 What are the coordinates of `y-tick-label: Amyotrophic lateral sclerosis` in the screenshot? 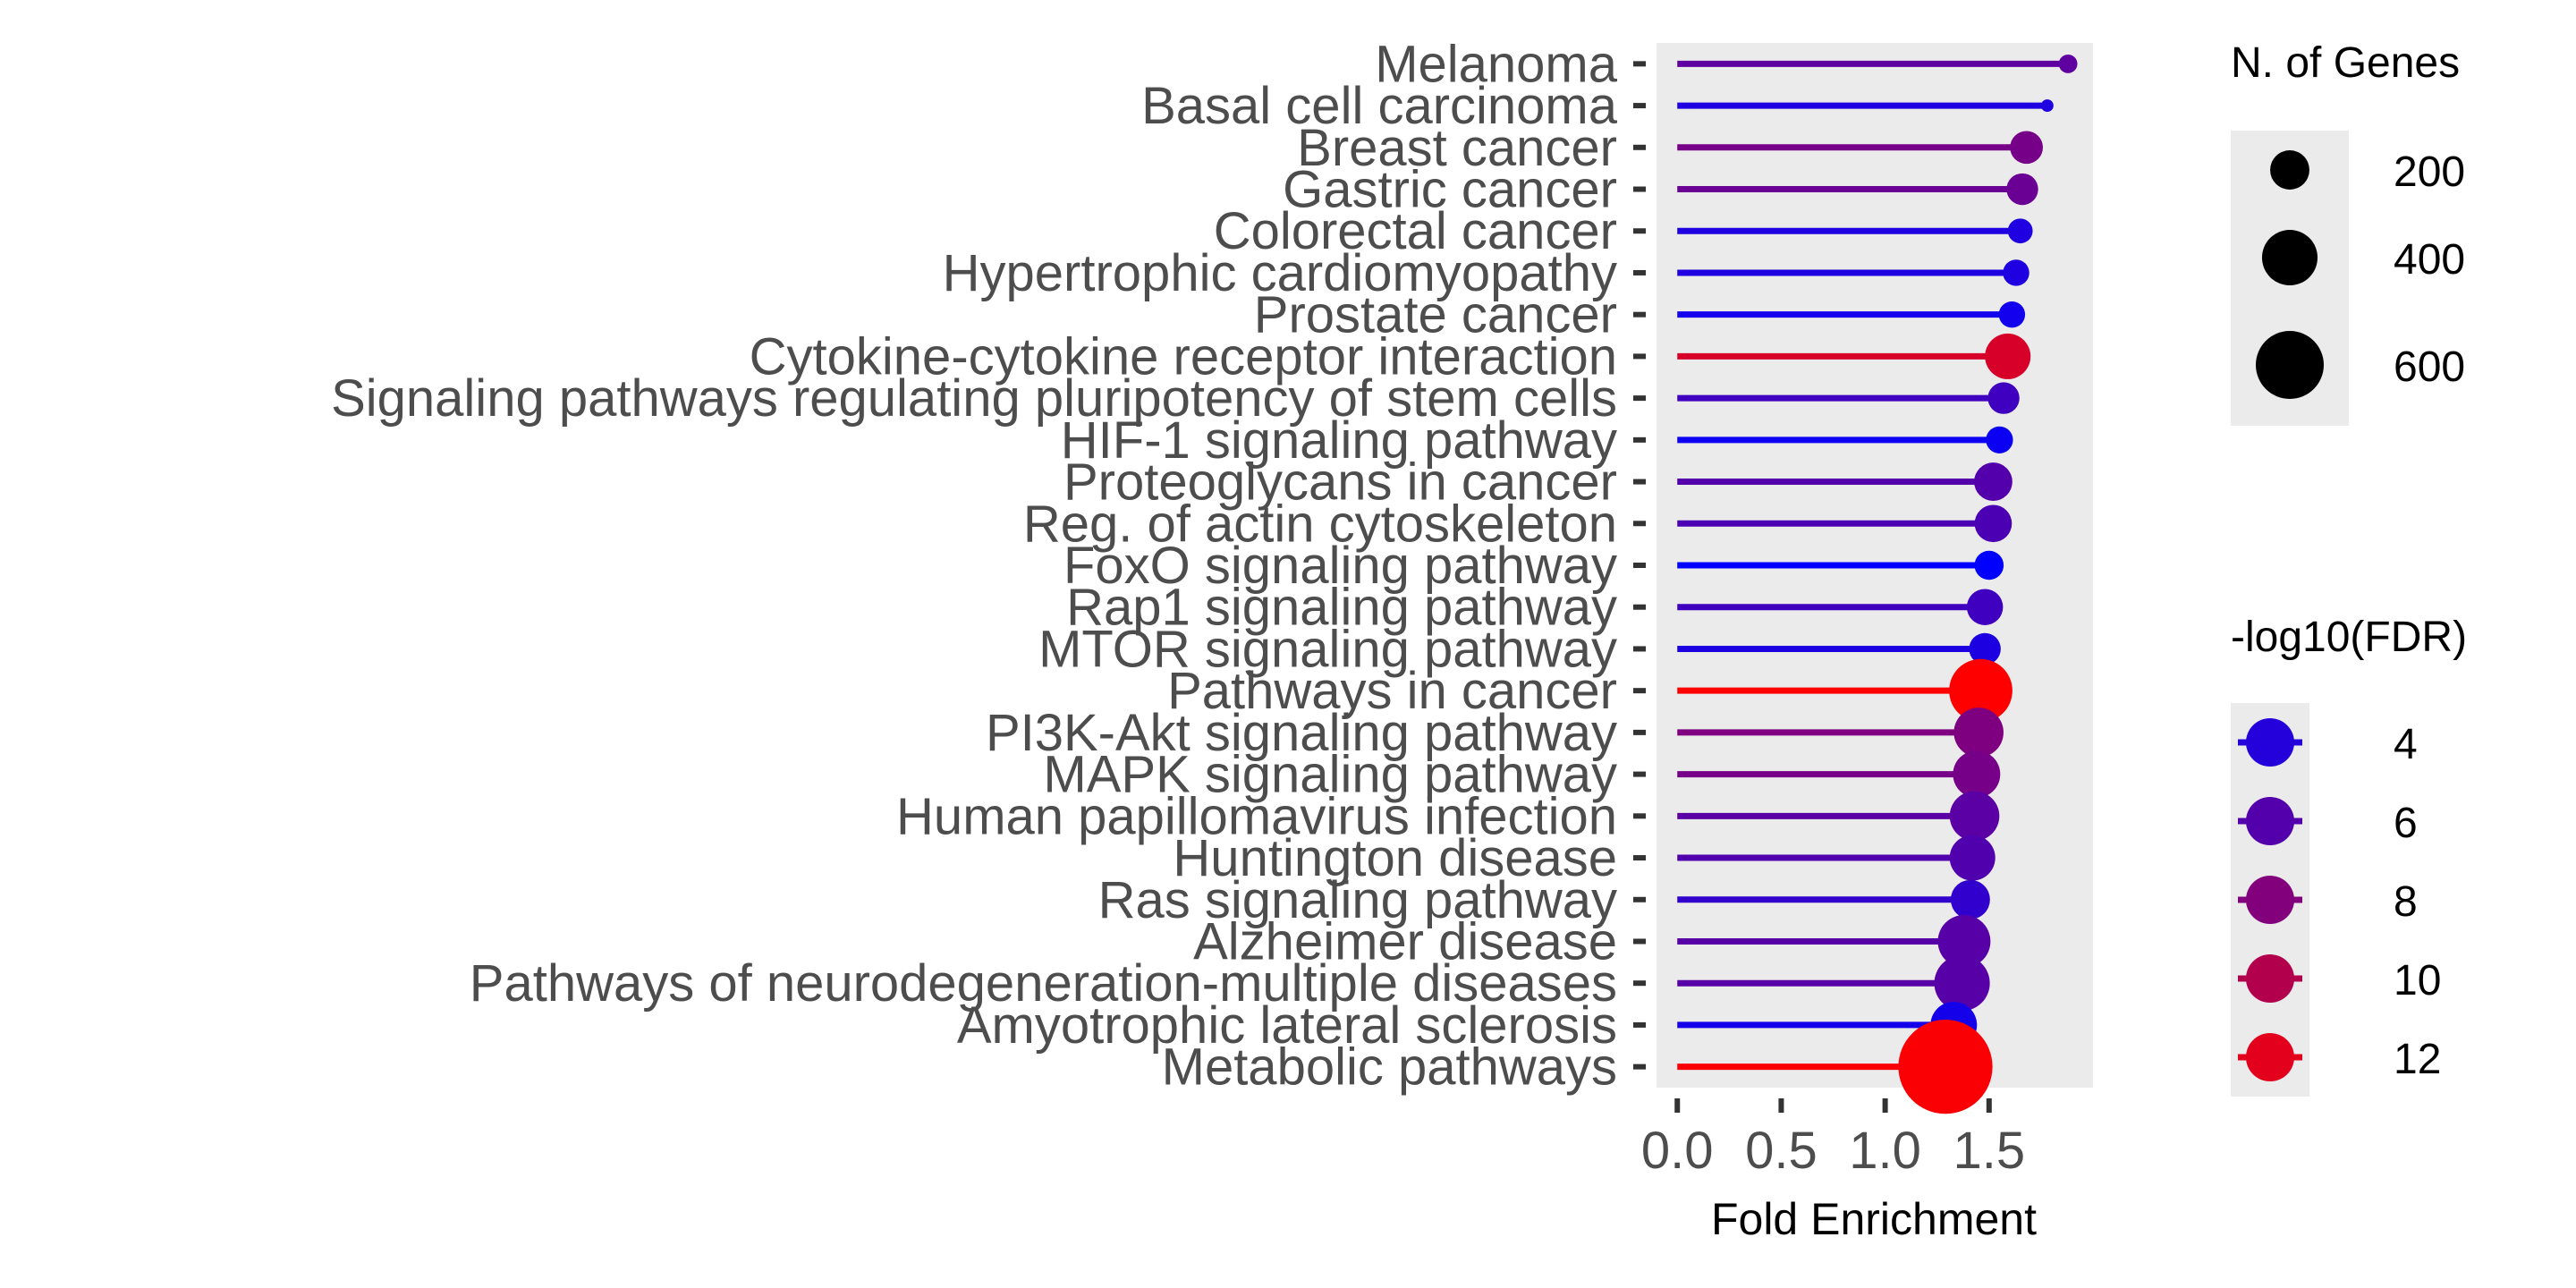 It's located at (1287, 1025).